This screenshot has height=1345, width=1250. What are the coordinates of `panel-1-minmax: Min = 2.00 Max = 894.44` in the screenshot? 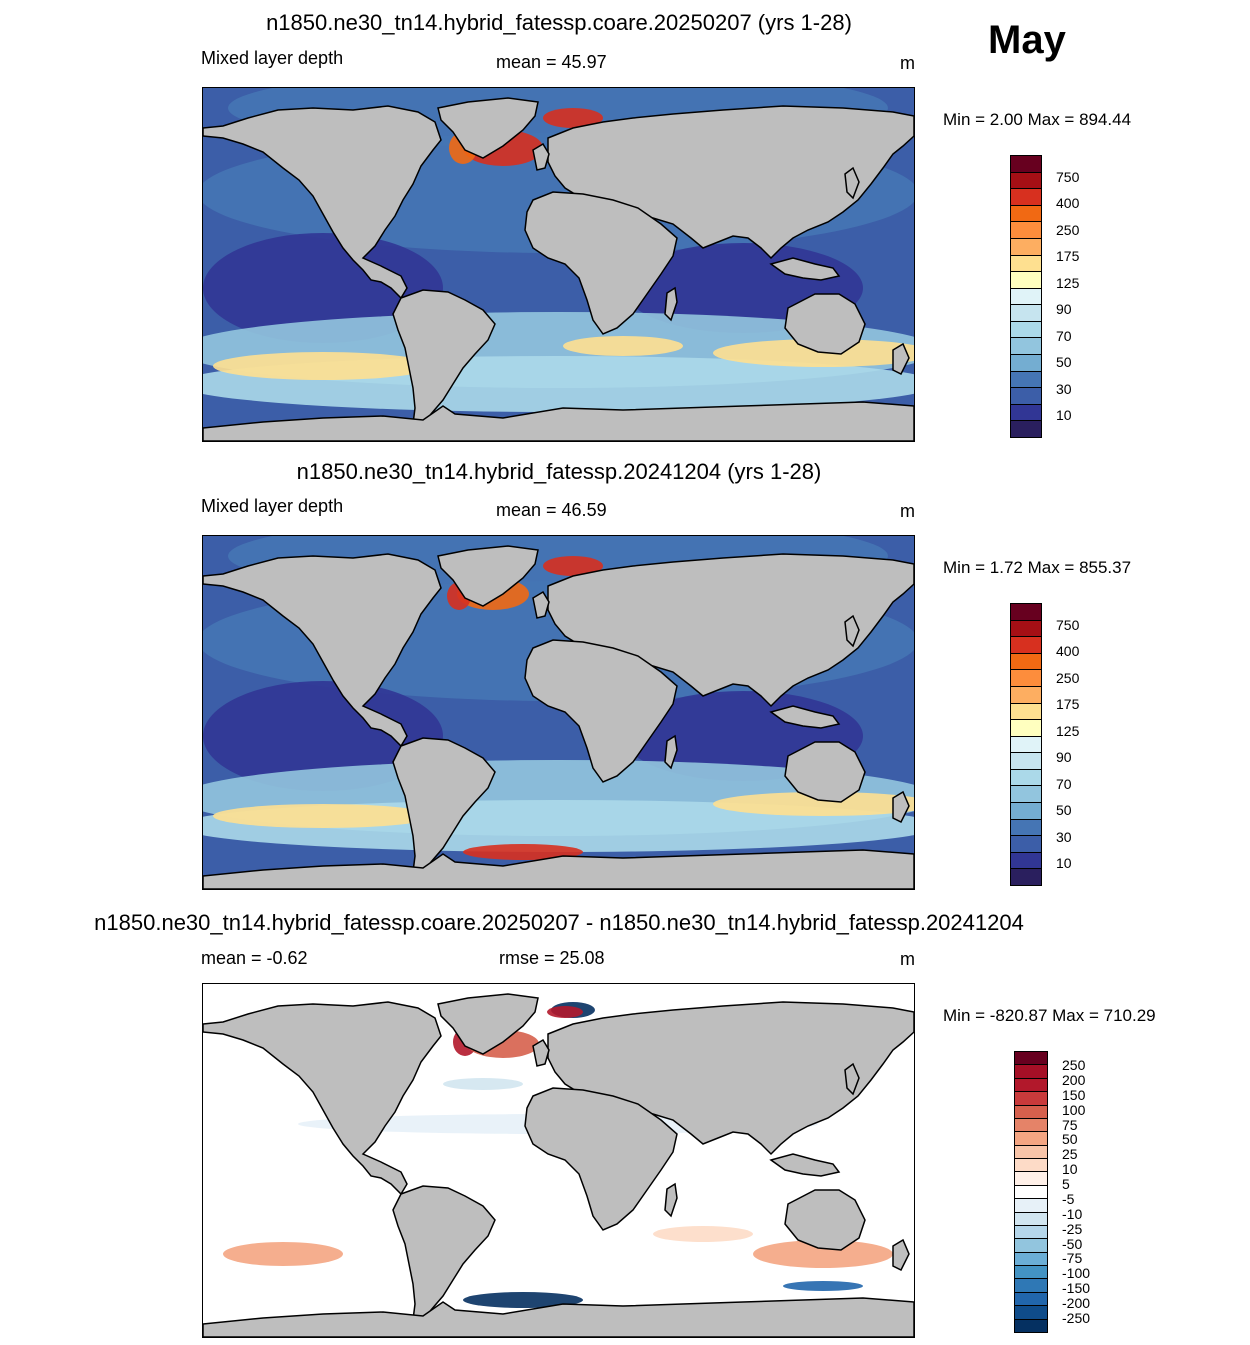 It's located at (1037, 119).